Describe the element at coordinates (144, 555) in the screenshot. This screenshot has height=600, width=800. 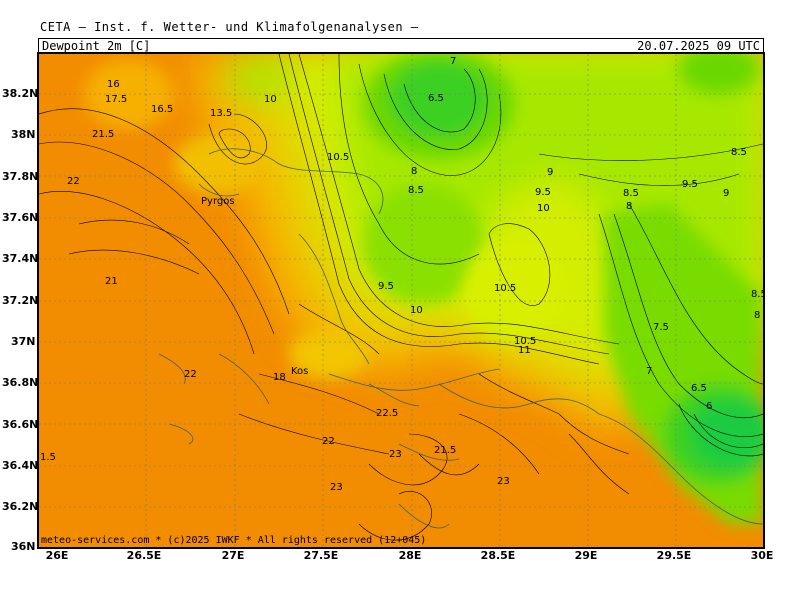
I see `lon-label: 26.5E` at that location.